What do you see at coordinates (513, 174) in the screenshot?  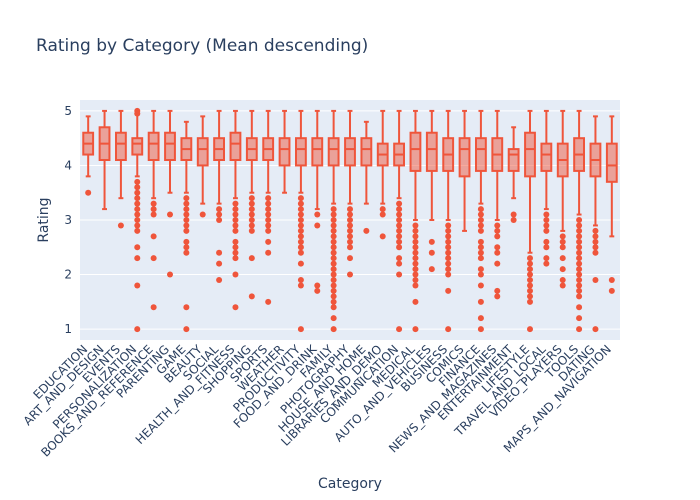 I see `box-entertainment` at bounding box center [513, 174].